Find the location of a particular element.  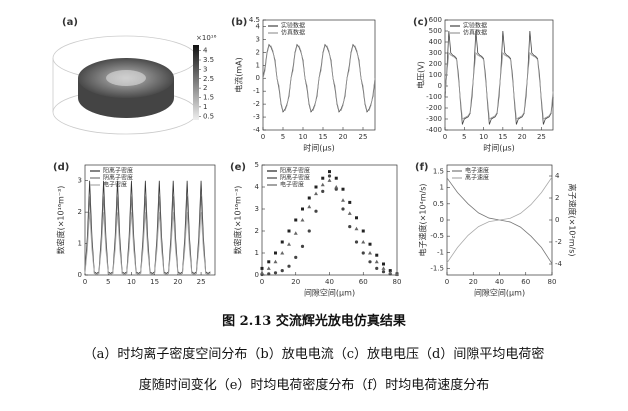

x-tick-label: 60 is located at coordinates (363, 282).